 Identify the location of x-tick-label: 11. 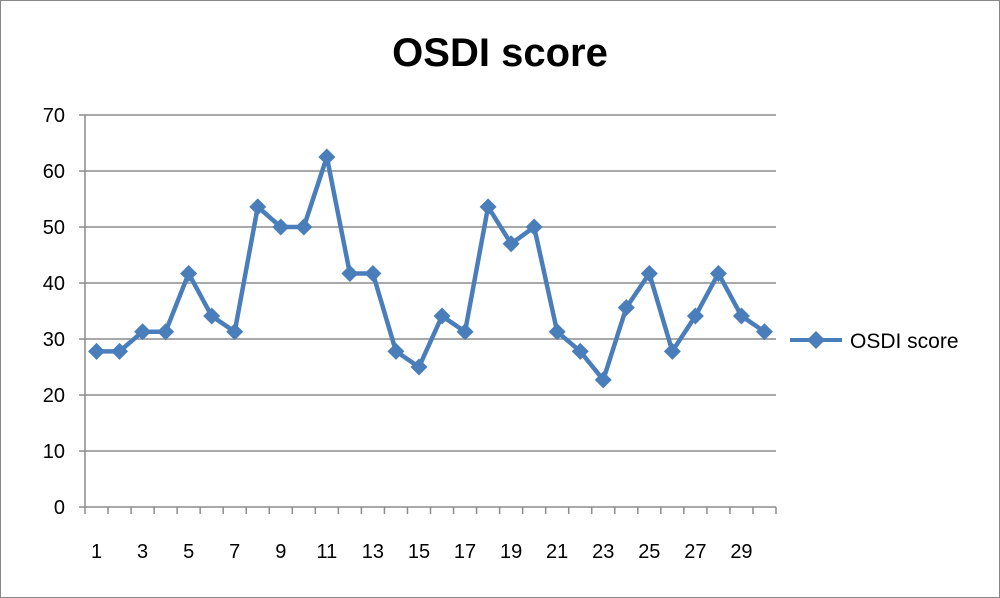
(326, 552).